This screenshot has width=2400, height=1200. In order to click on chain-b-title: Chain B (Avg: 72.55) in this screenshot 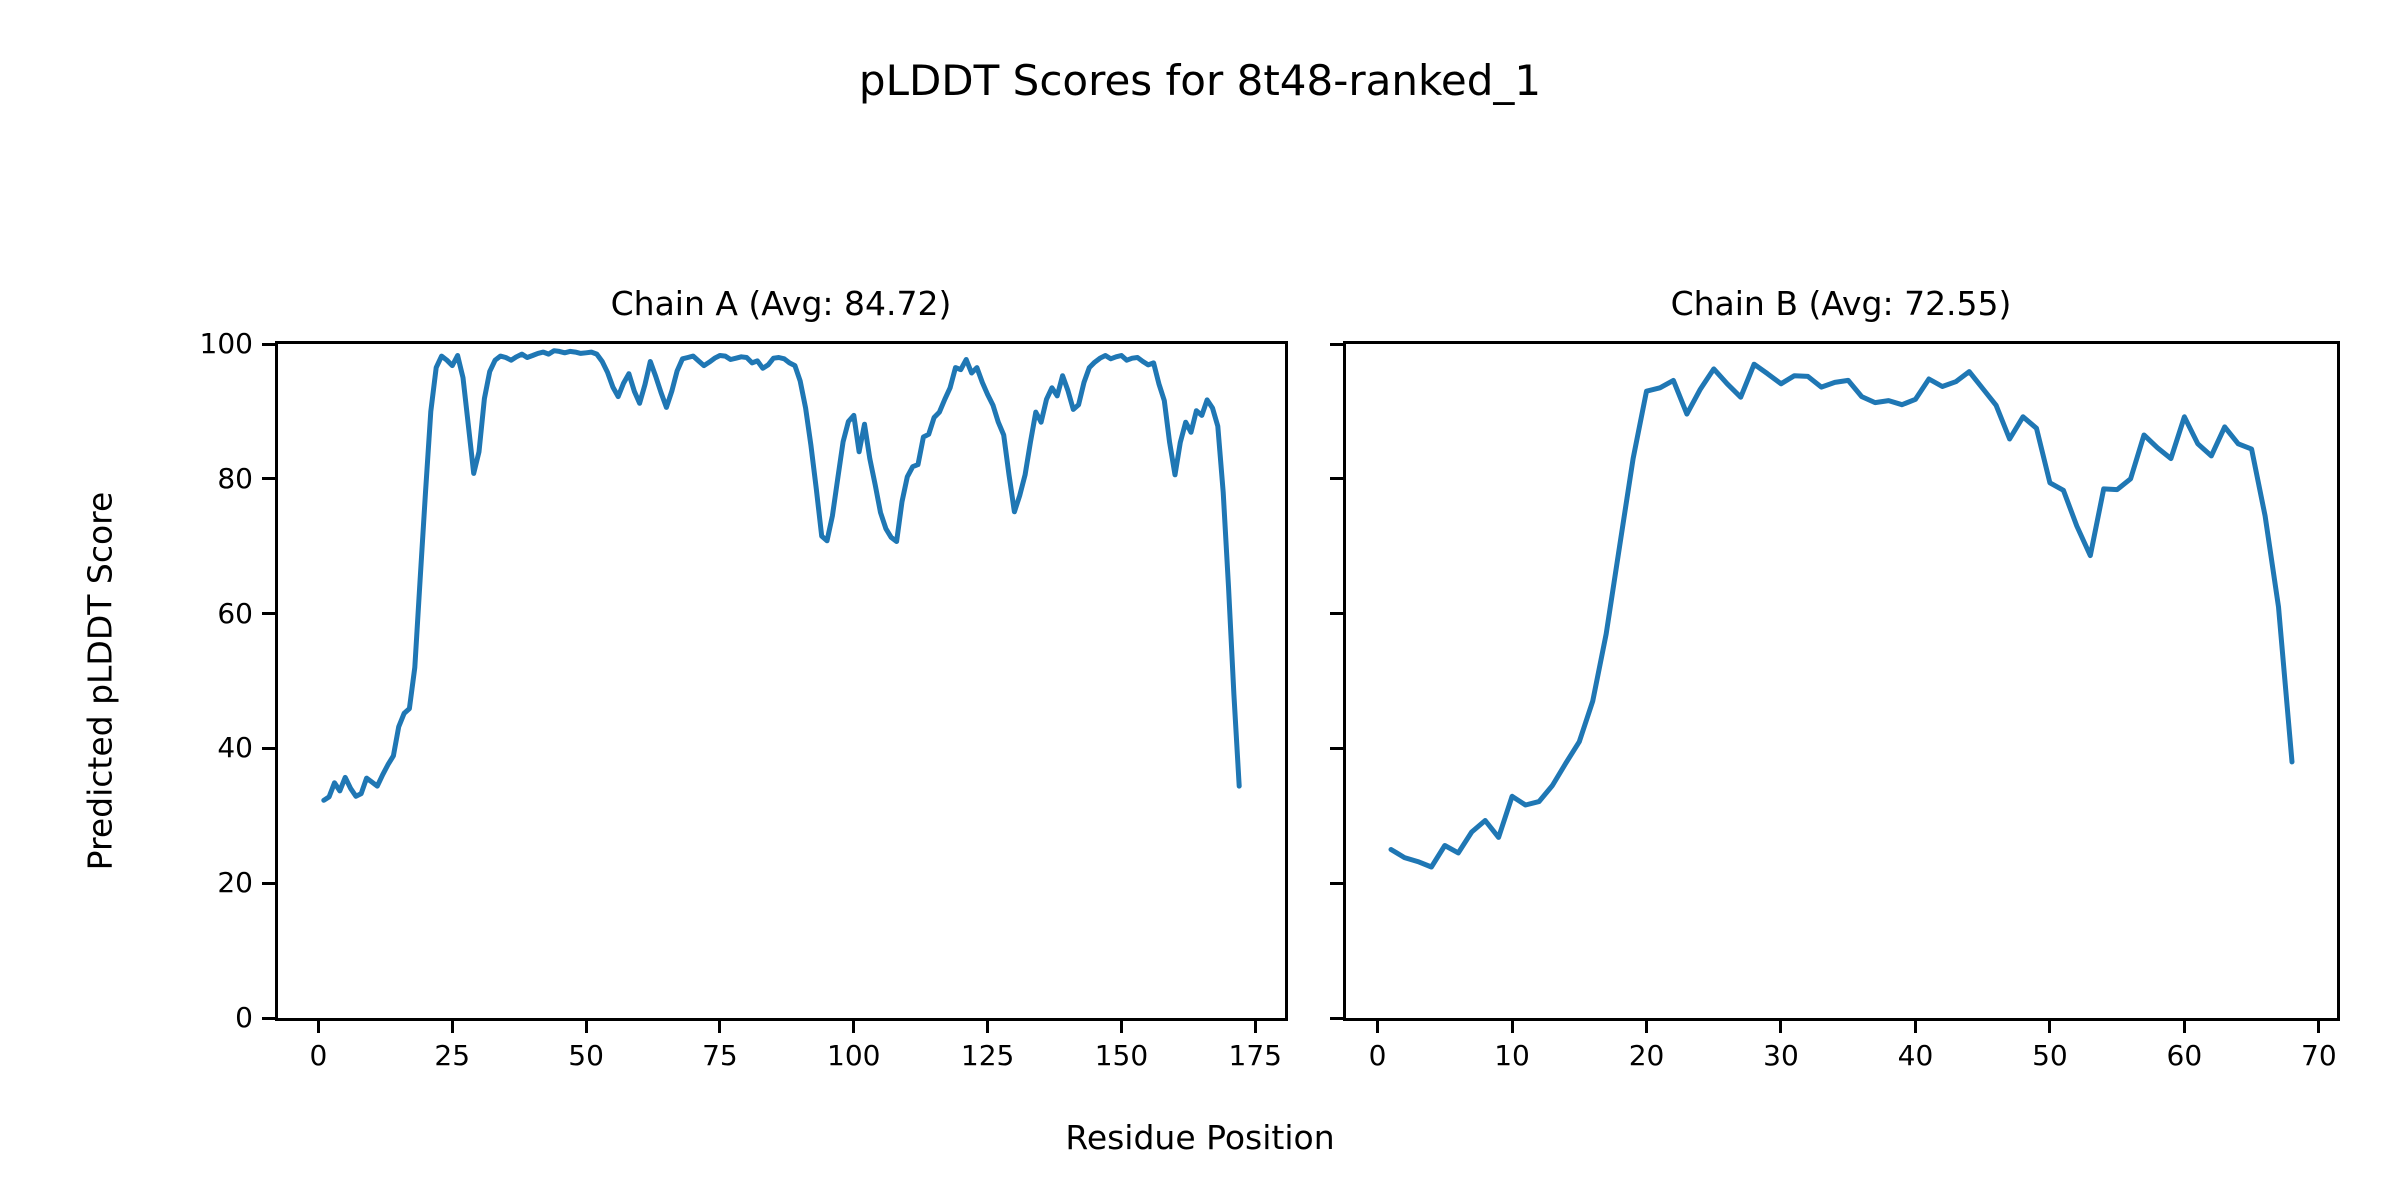, I will do `click(1841, 303)`.